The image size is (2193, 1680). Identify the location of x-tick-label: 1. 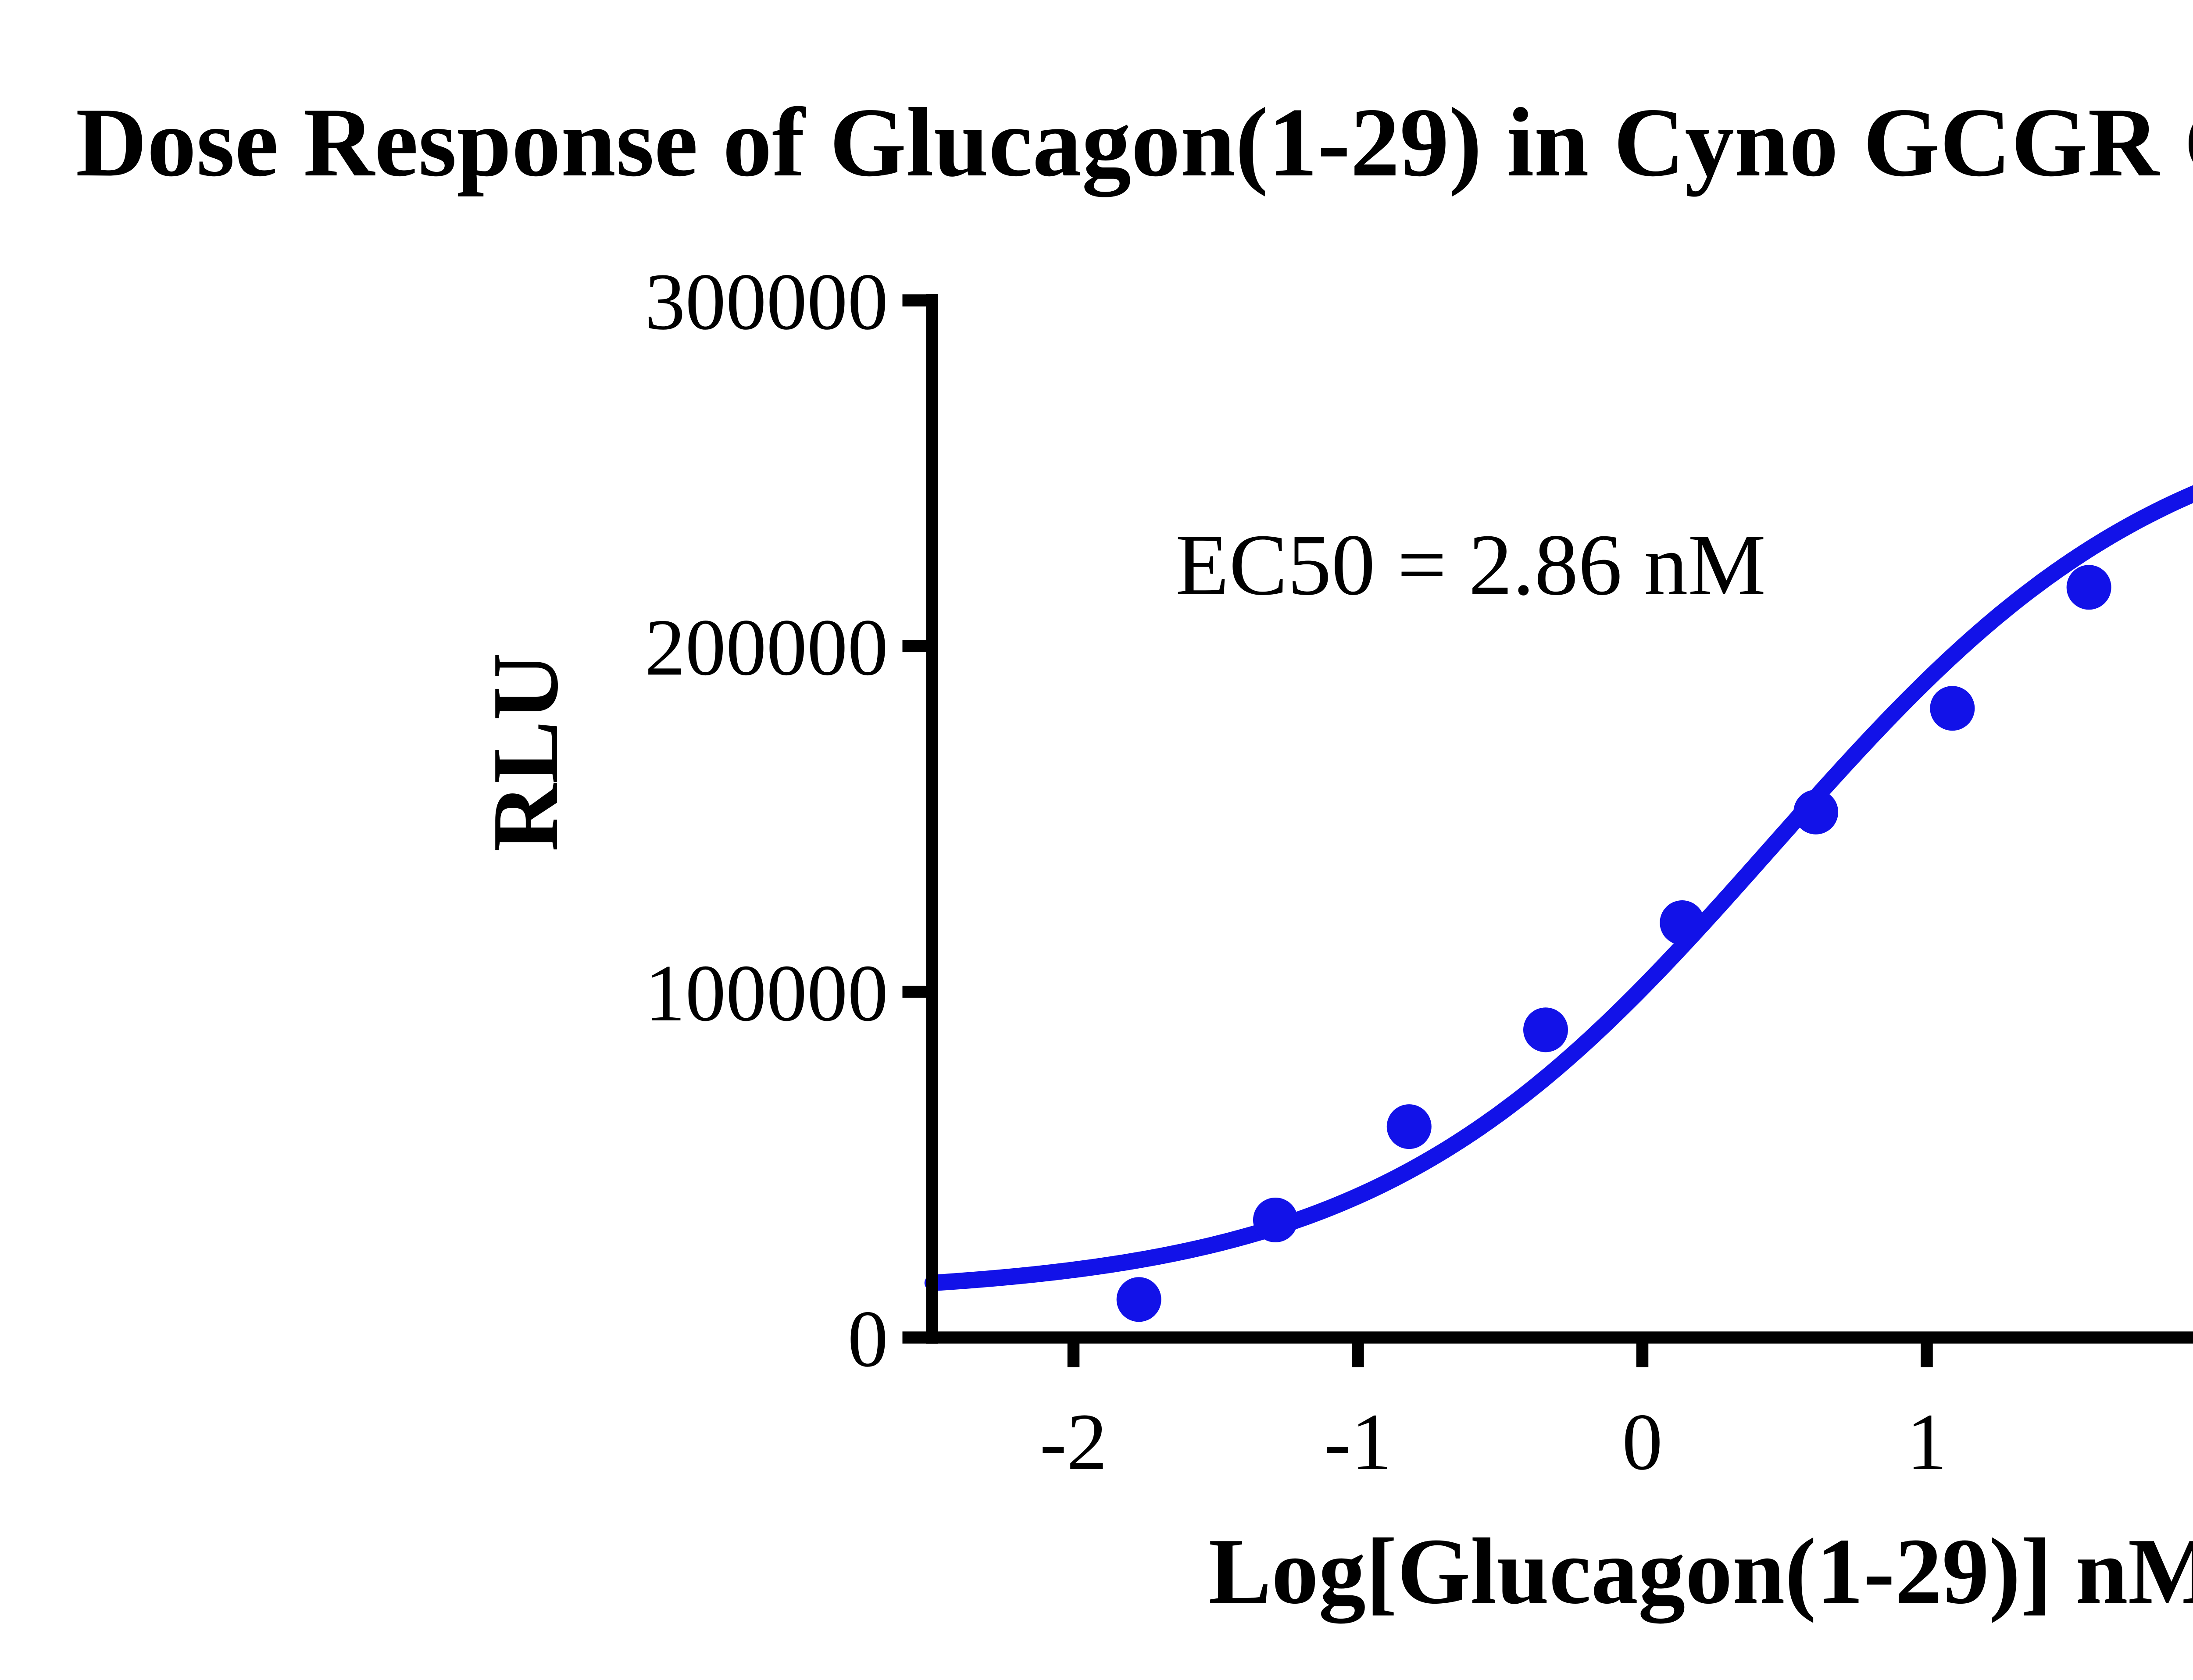
(1927, 1442).